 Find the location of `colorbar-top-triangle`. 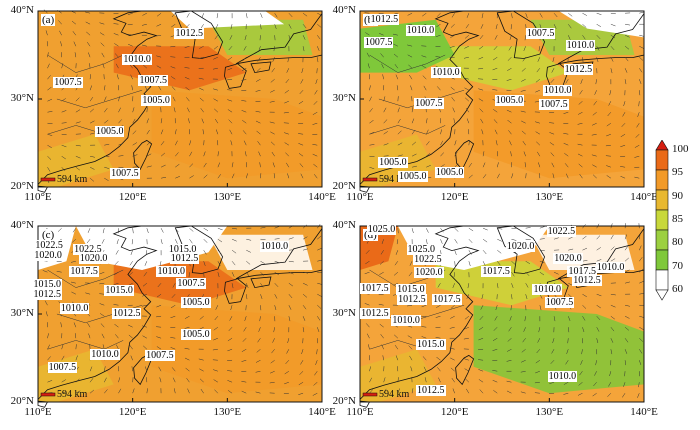

colorbar-top-triangle is located at coordinates (662, 145).